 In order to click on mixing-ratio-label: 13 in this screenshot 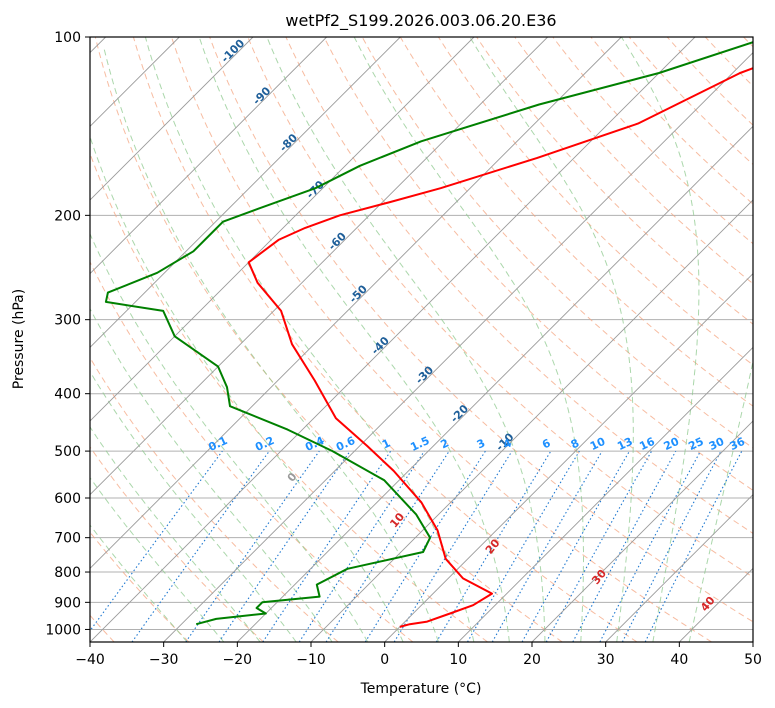, I will do `click(624, 444)`.